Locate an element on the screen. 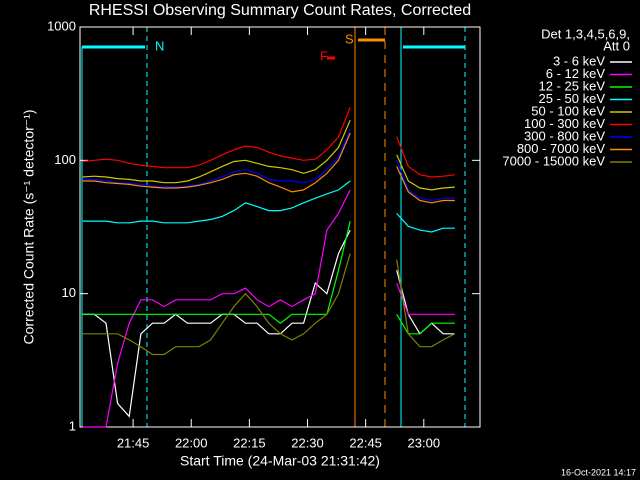 The width and height of the screenshot is (640, 480). x-axis-label: Start Time (24-Mar-03 21:31:42) is located at coordinates (280, 461).